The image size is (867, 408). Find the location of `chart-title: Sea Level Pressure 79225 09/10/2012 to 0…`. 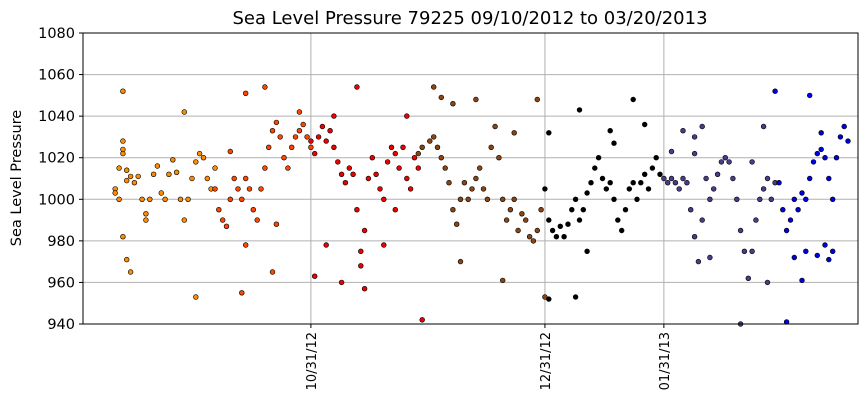

chart-title: Sea Level Pressure 79225 09/10/2012 to 0… is located at coordinates (469, 18).